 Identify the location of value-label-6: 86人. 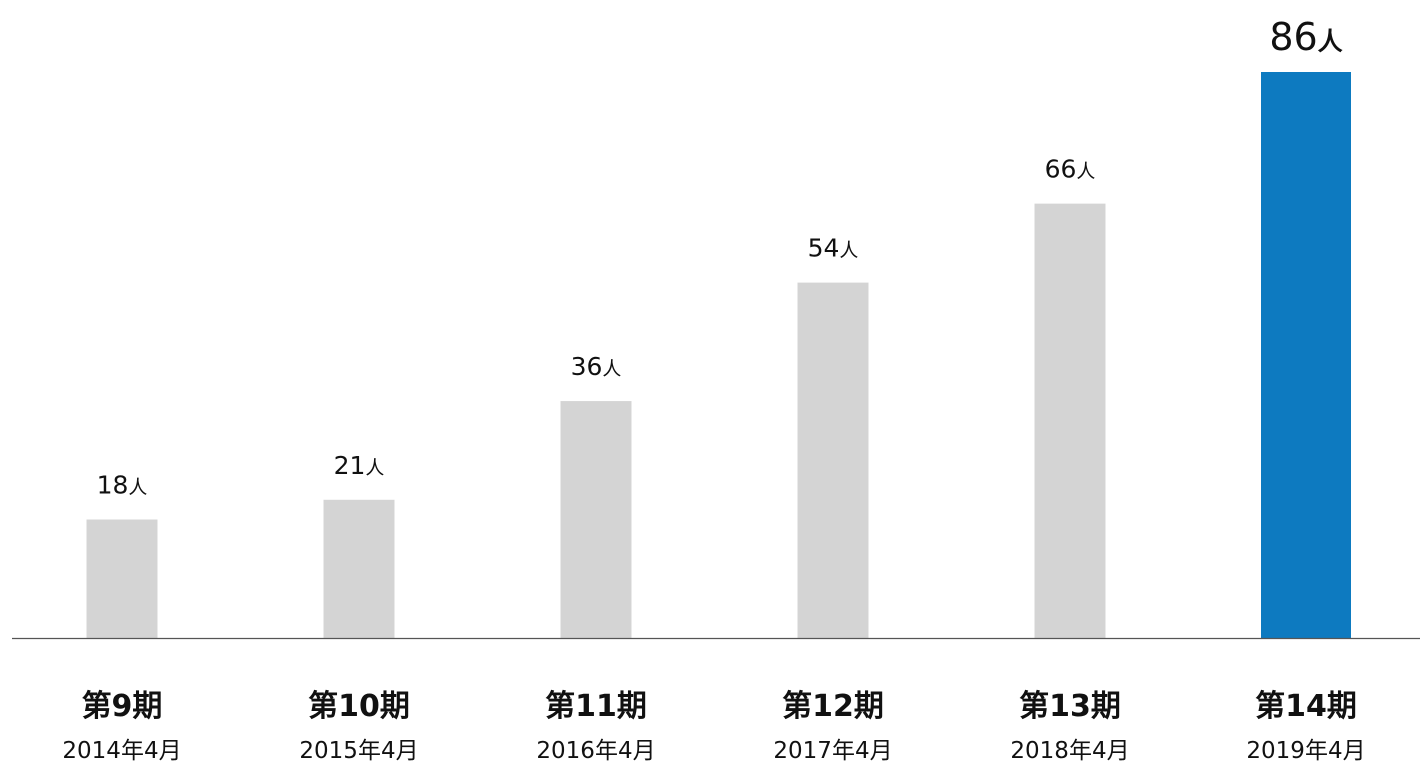
(1305, 37).